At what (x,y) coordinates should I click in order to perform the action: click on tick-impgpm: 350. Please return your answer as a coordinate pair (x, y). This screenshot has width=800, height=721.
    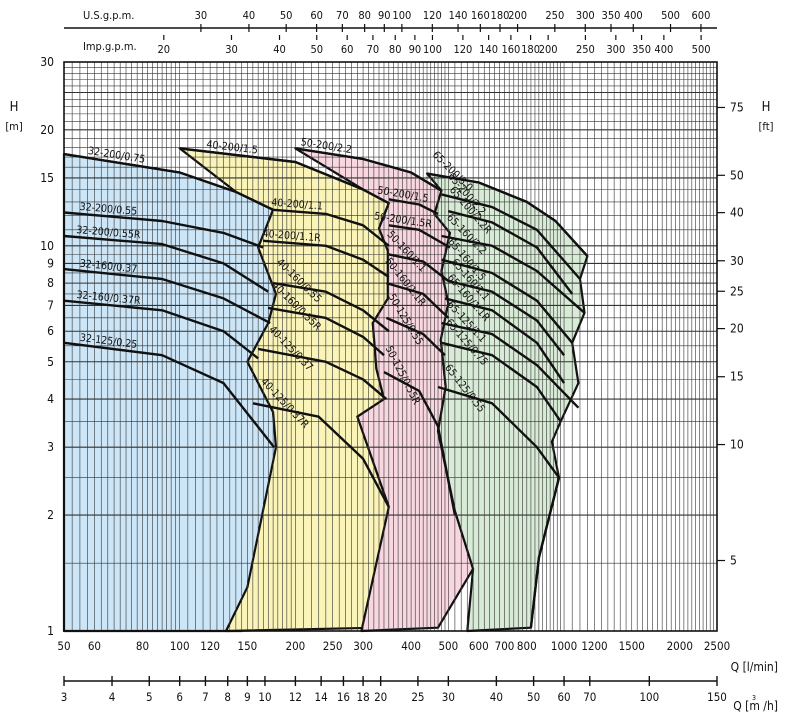
    Looking at the image, I should click on (641, 49).